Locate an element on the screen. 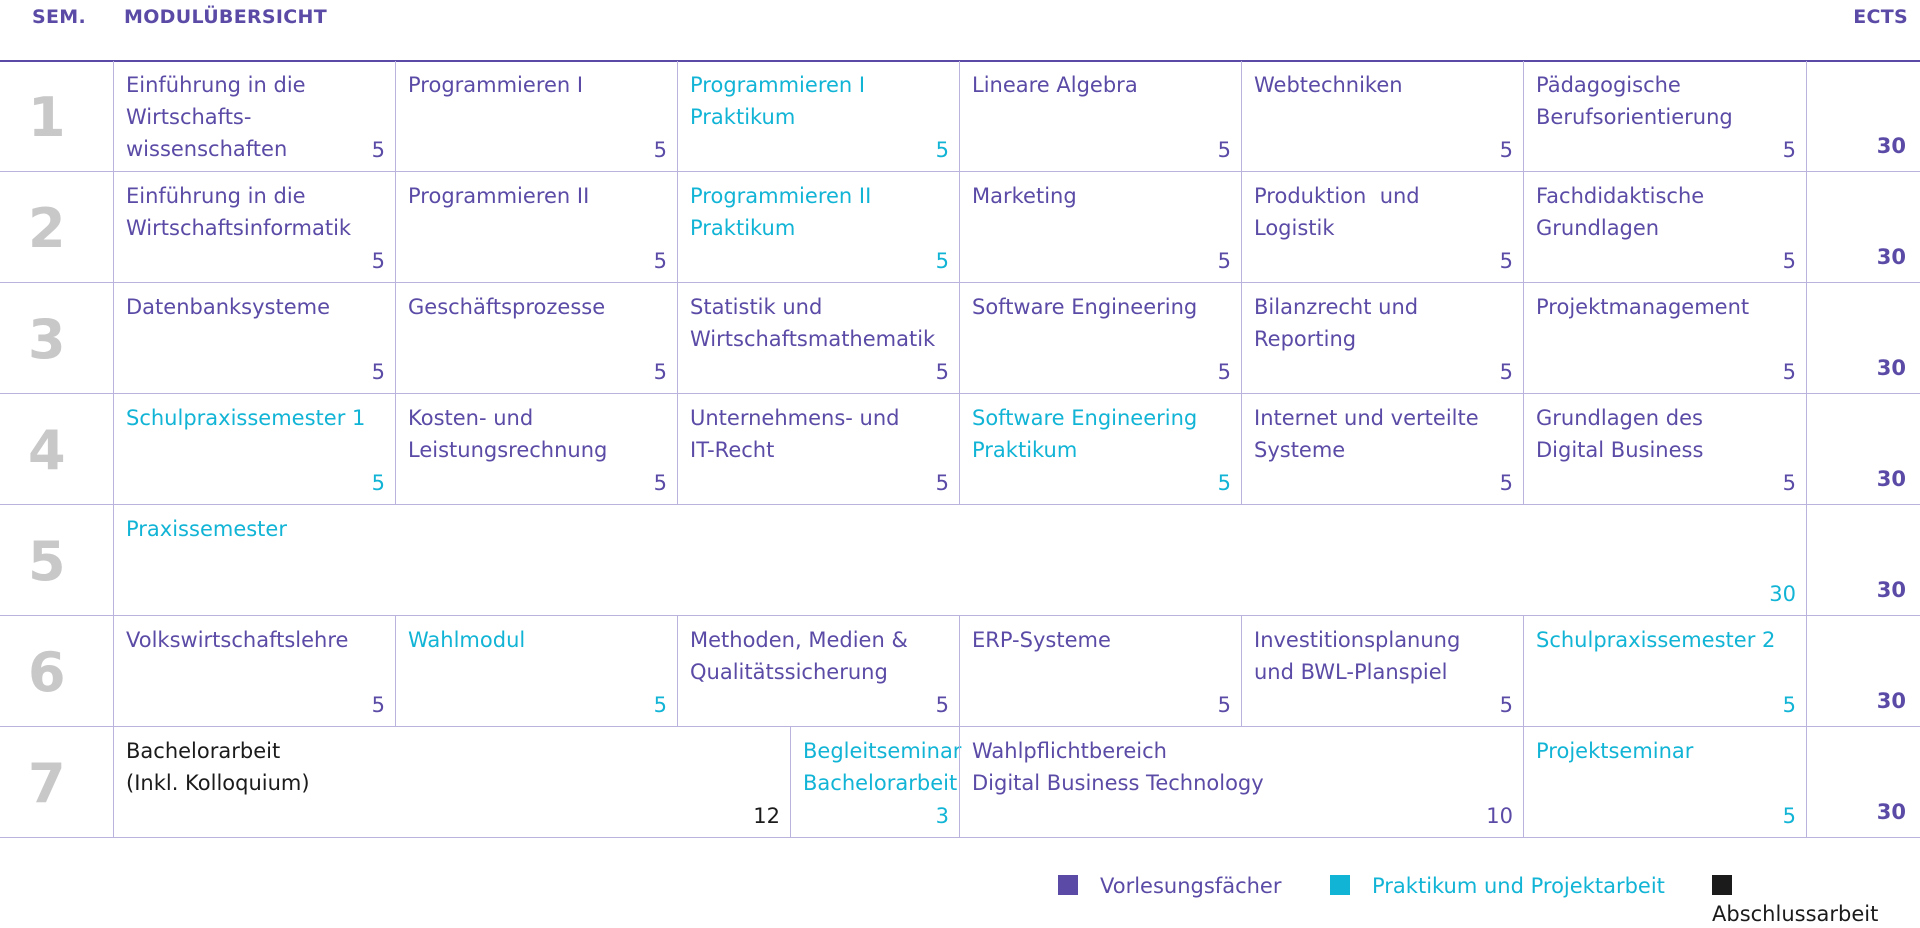 This screenshot has width=1920, height=928. module-ects: 30 is located at coordinates (1782, 594).